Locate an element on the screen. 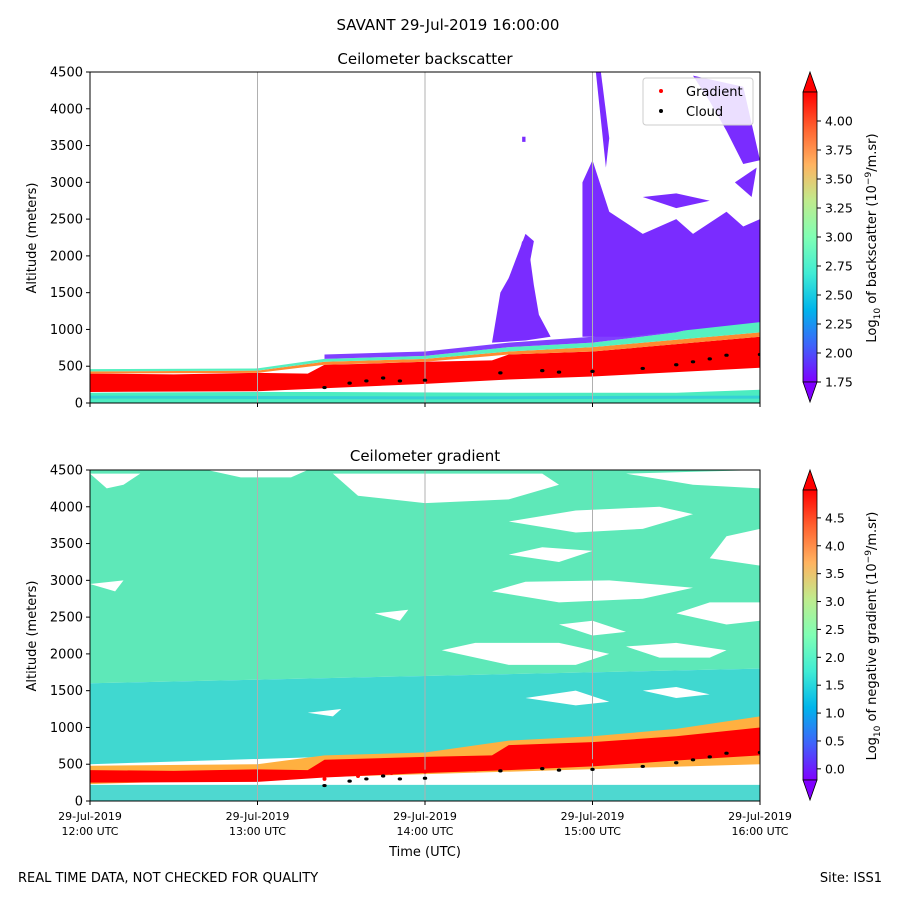  suptitle: SAVANT 29-Jul-2019 16:00:00 is located at coordinates (448, 25).